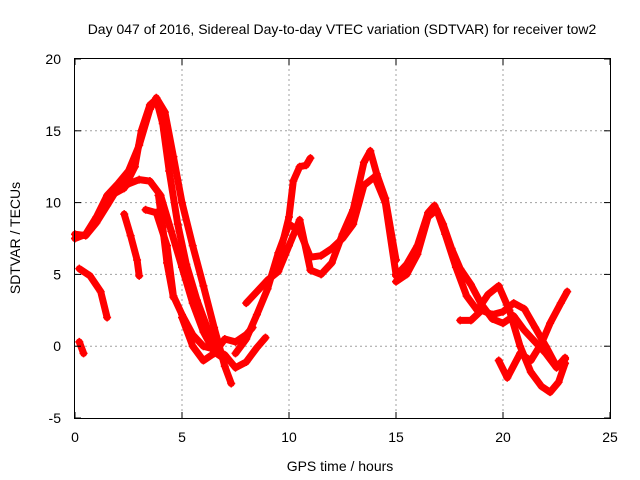 The height and width of the screenshot is (480, 640). Describe the element at coordinates (503, 437) in the screenshot. I see `x-tick-label: 20` at that location.